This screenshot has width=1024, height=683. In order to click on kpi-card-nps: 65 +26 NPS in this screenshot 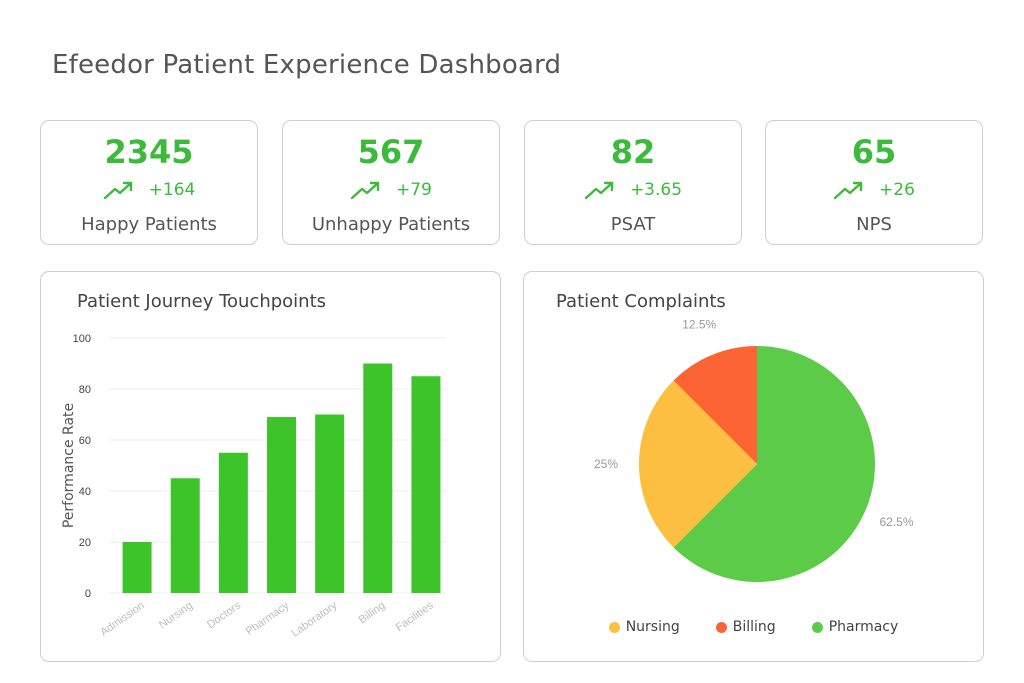, I will do `click(874, 182)`.